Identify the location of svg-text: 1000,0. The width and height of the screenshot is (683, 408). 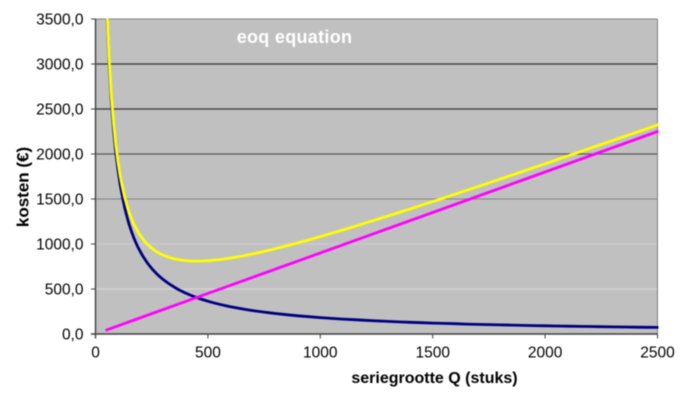
(60, 245).